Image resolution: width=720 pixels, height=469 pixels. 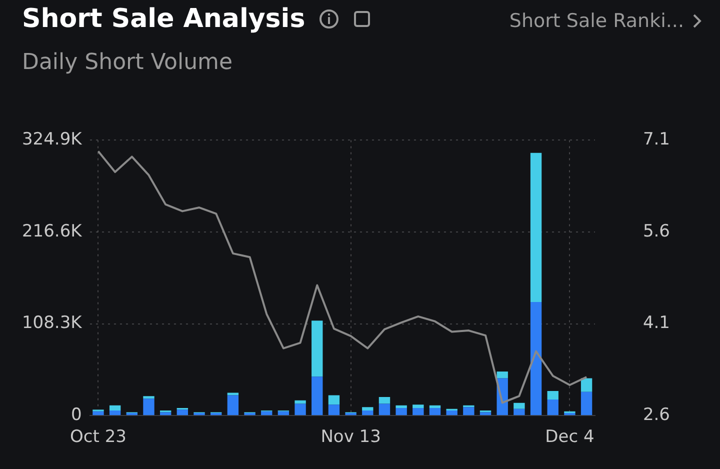 I want to click on y-tick-label: 108.3K, so click(x=52, y=323).